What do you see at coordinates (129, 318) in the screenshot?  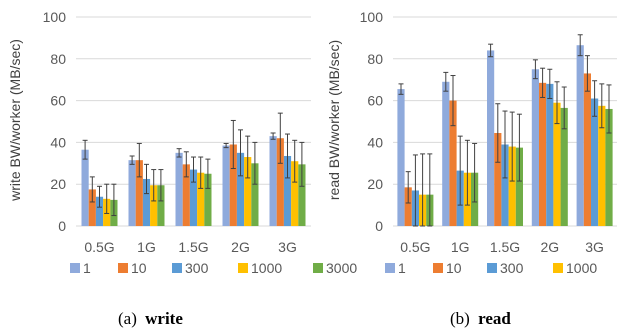 I see `caption-prefix: (a)` at bounding box center [129, 318].